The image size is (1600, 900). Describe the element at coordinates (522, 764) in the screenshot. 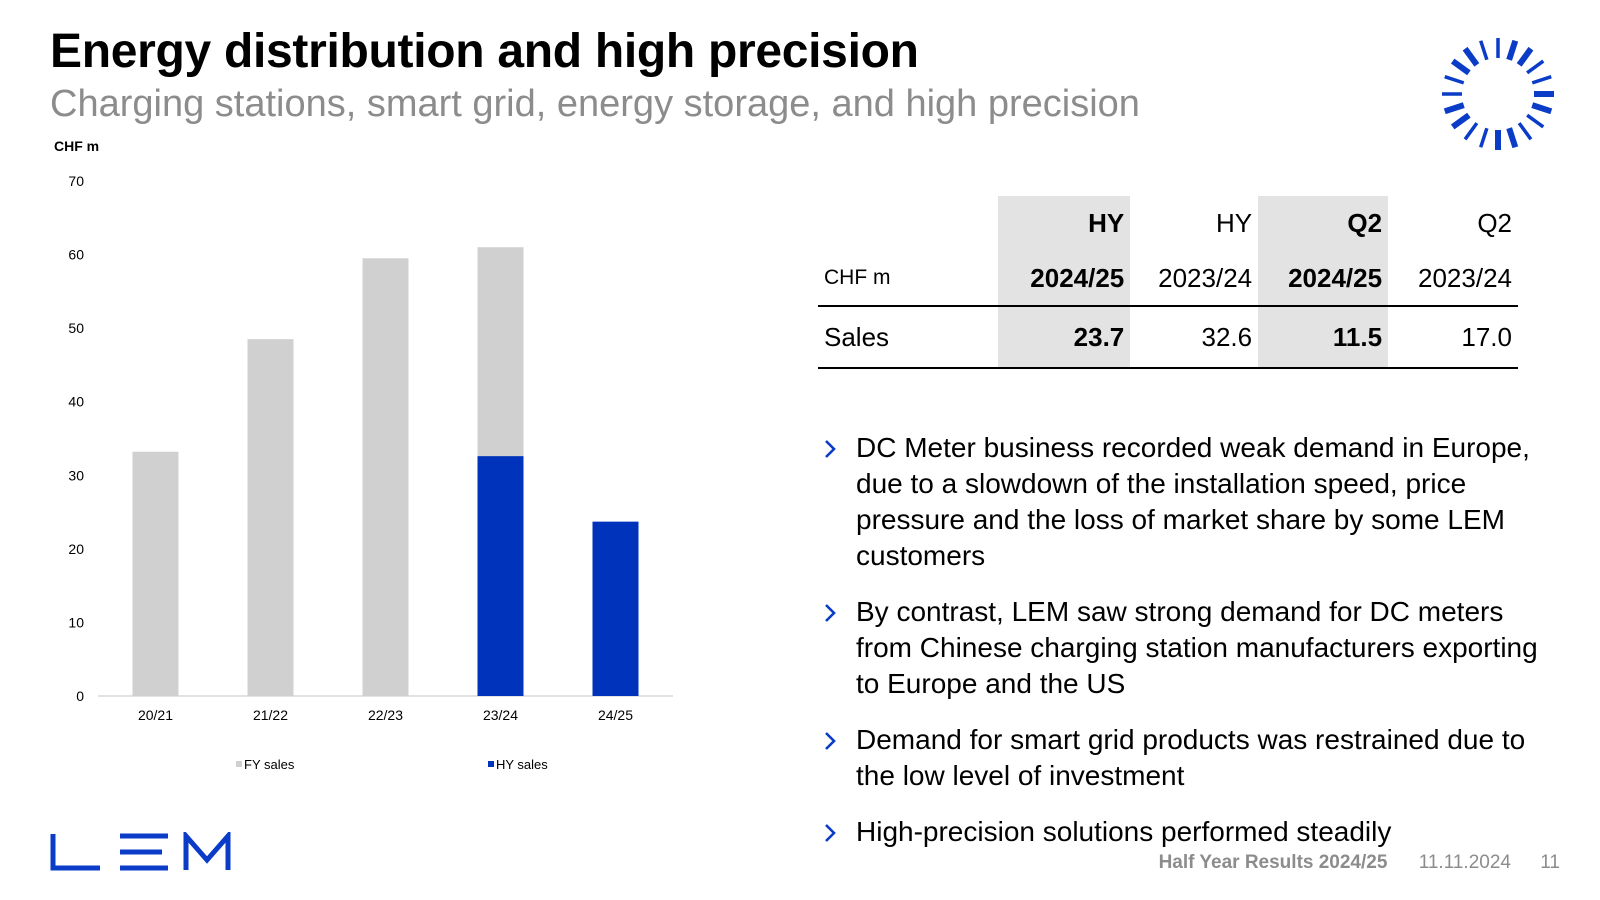

I see `legend-label: HY sales` at that location.